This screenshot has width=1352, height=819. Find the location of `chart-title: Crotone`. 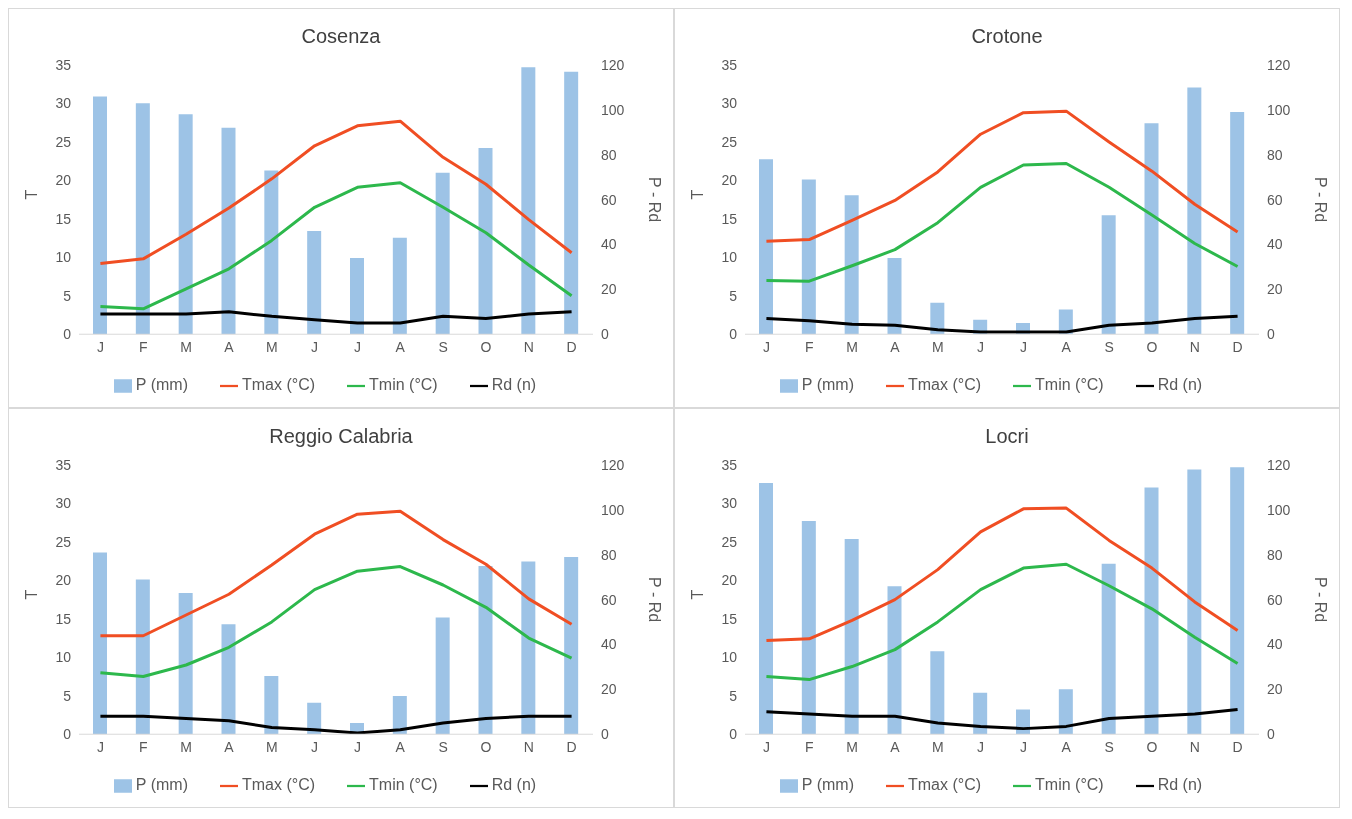

chart-title: Crotone is located at coordinates (1007, 36).